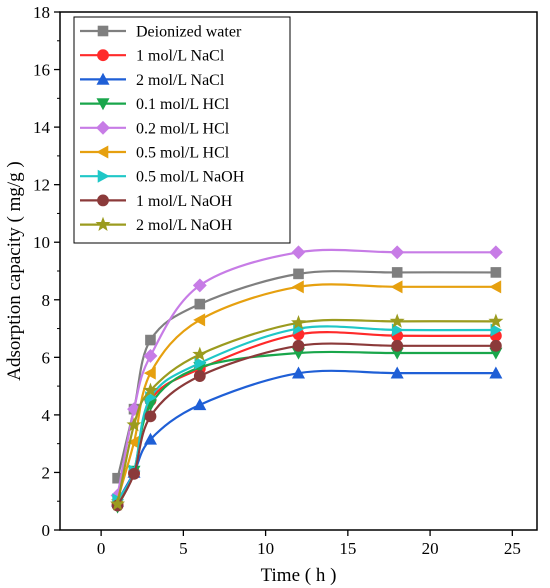 The width and height of the screenshot is (550, 588). Describe the element at coordinates (183, 104) in the screenshot. I see `legend-label: 0.1 mol/L HCl` at that location.